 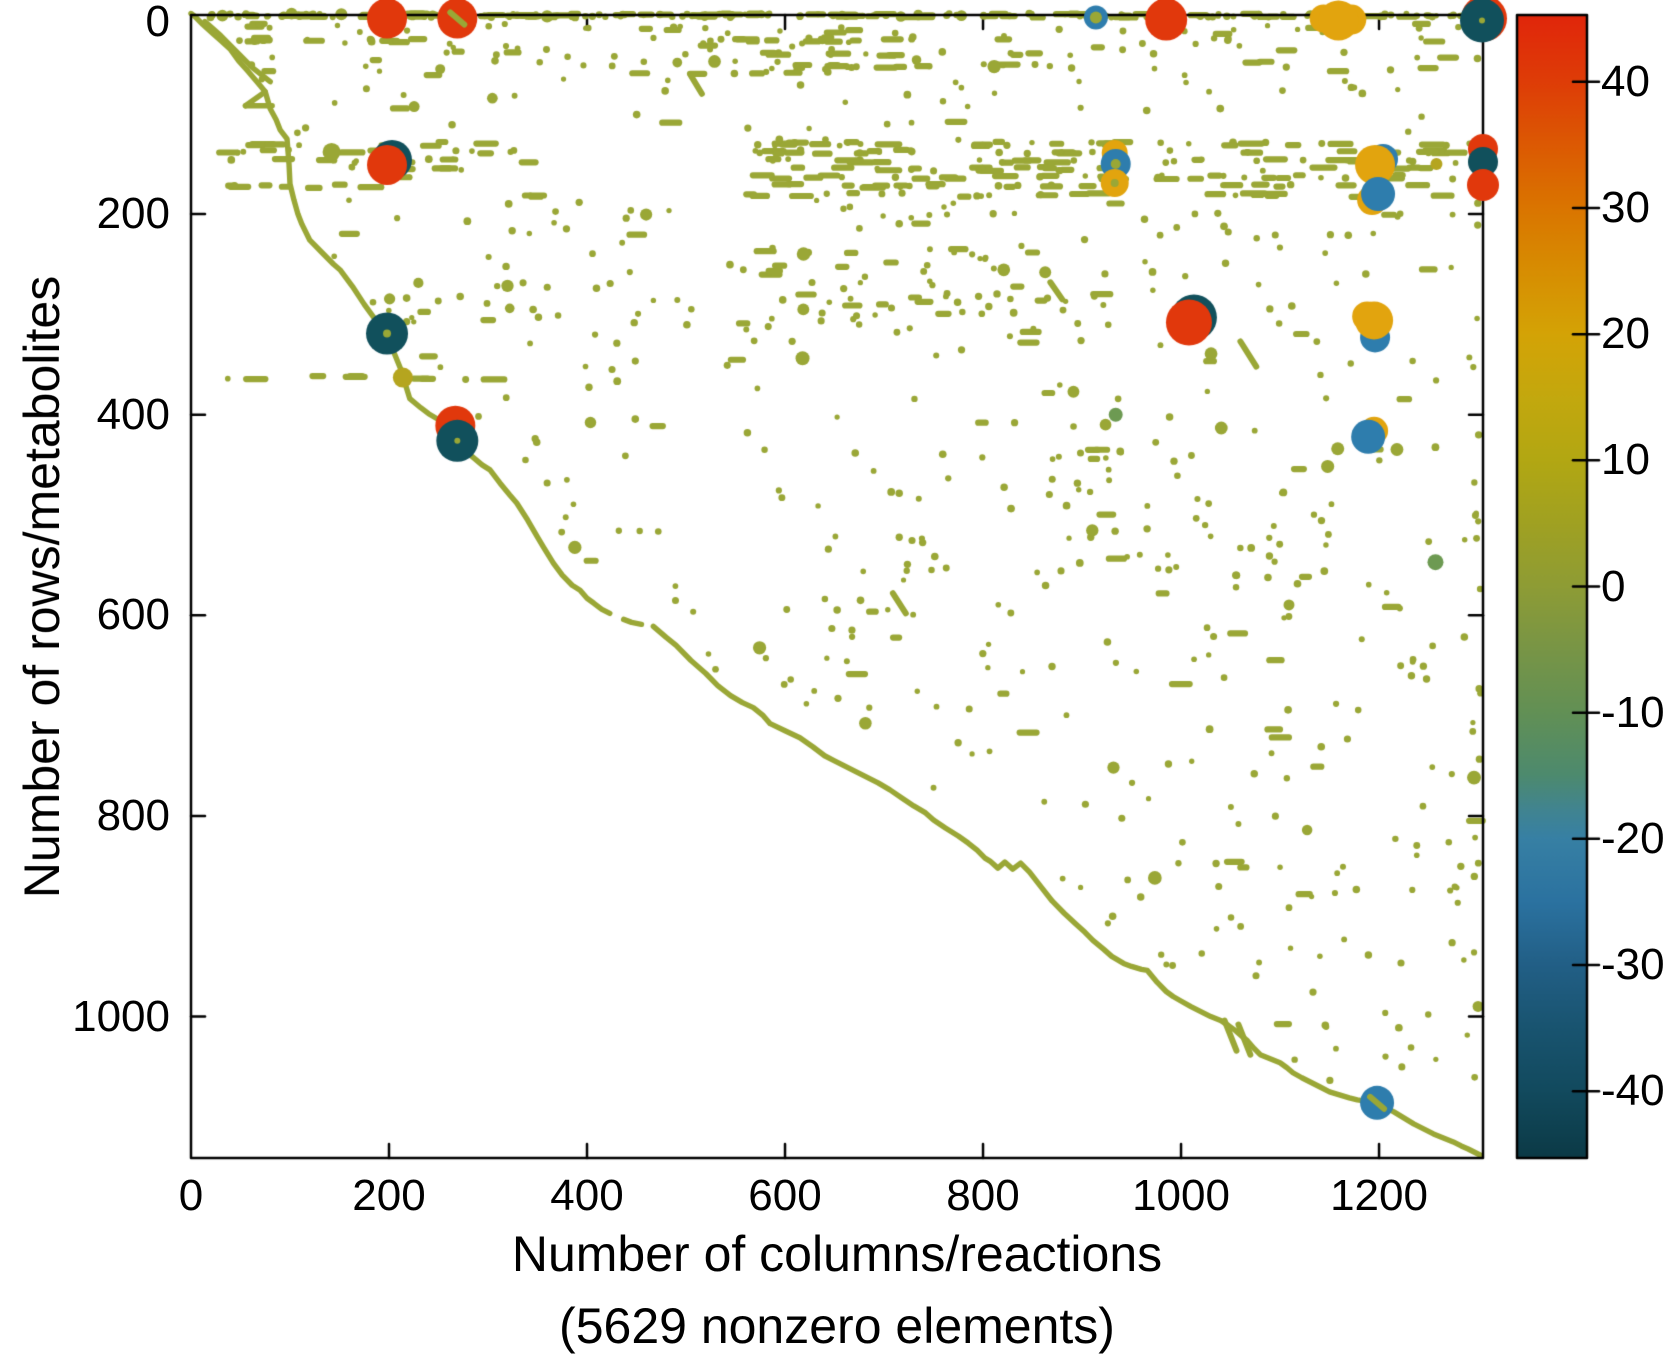 What do you see at coordinates (1625, 334) in the screenshot?
I see `colorbar-tick-label: 20` at bounding box center [1625, 334].